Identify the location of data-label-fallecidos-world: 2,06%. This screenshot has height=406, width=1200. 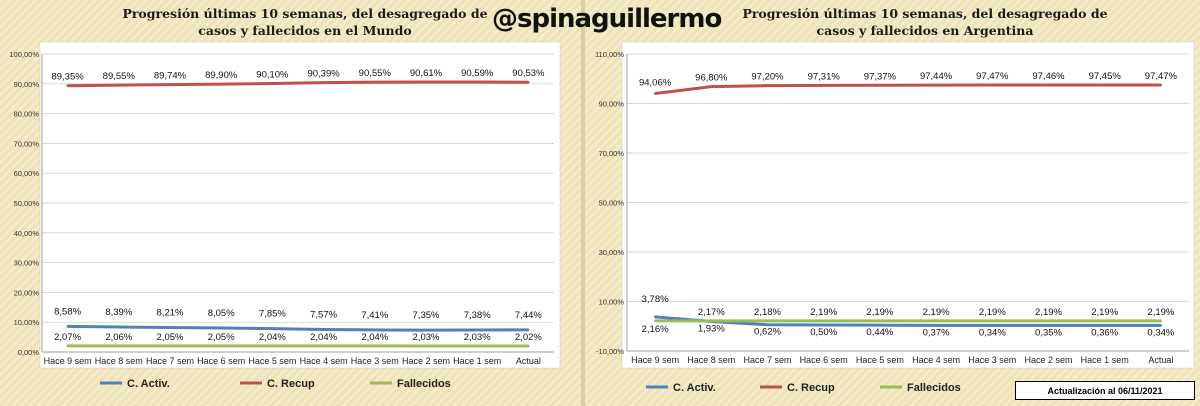
(118, 337).